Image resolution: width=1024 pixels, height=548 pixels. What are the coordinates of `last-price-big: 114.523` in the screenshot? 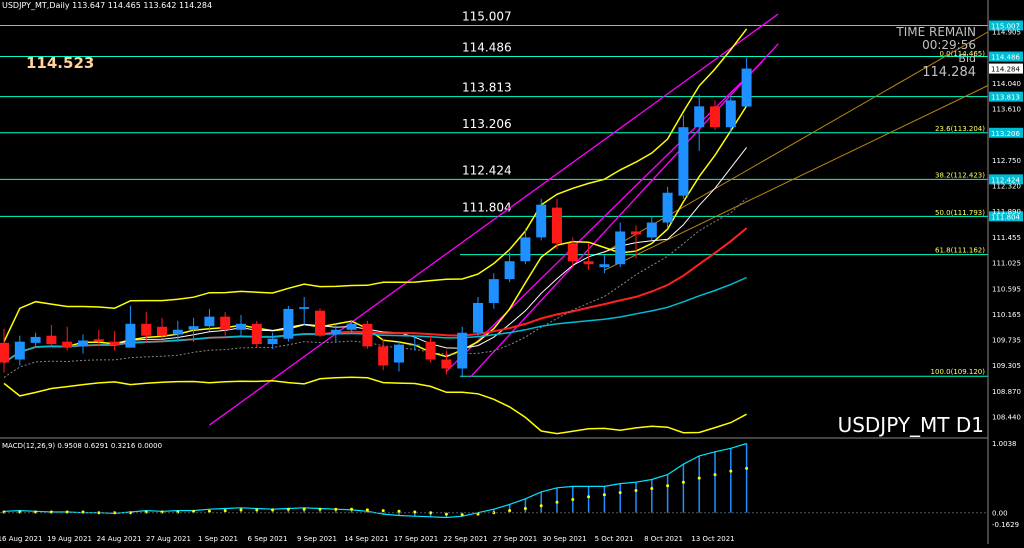 It's located at (60, 63).